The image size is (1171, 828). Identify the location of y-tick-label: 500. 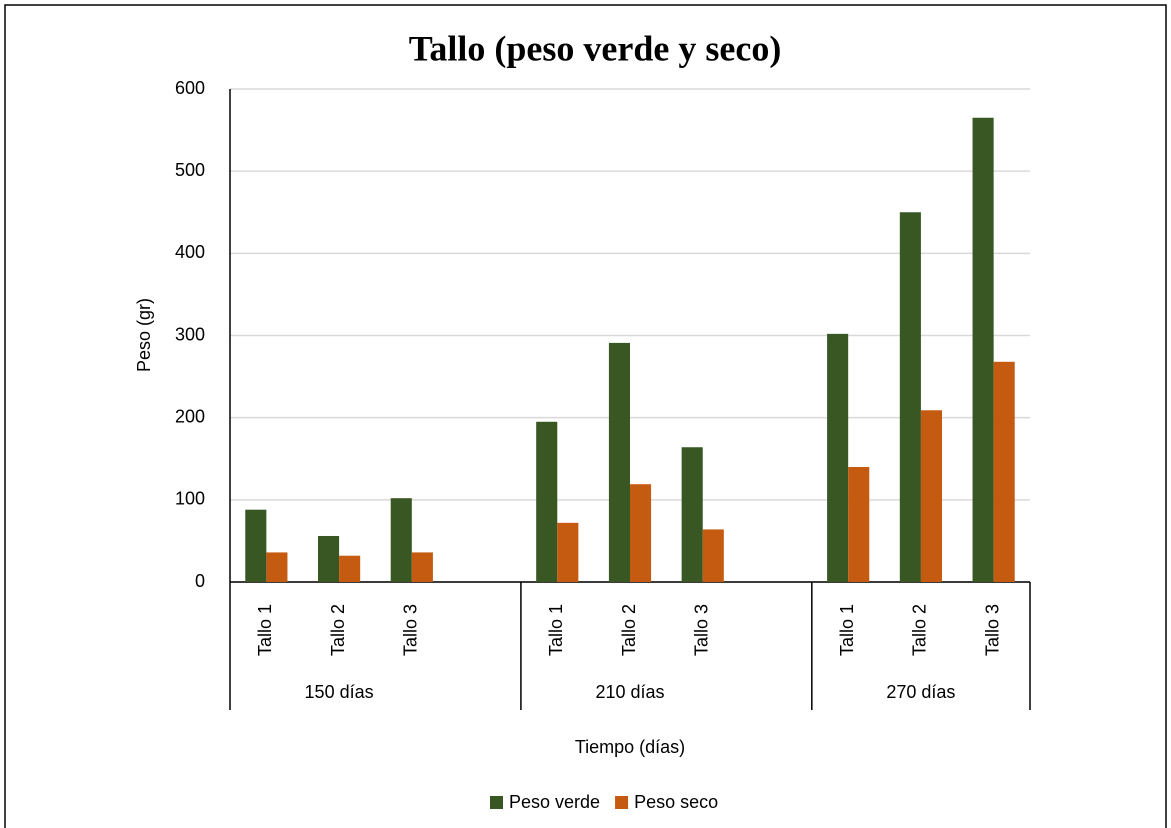
(190, 170).